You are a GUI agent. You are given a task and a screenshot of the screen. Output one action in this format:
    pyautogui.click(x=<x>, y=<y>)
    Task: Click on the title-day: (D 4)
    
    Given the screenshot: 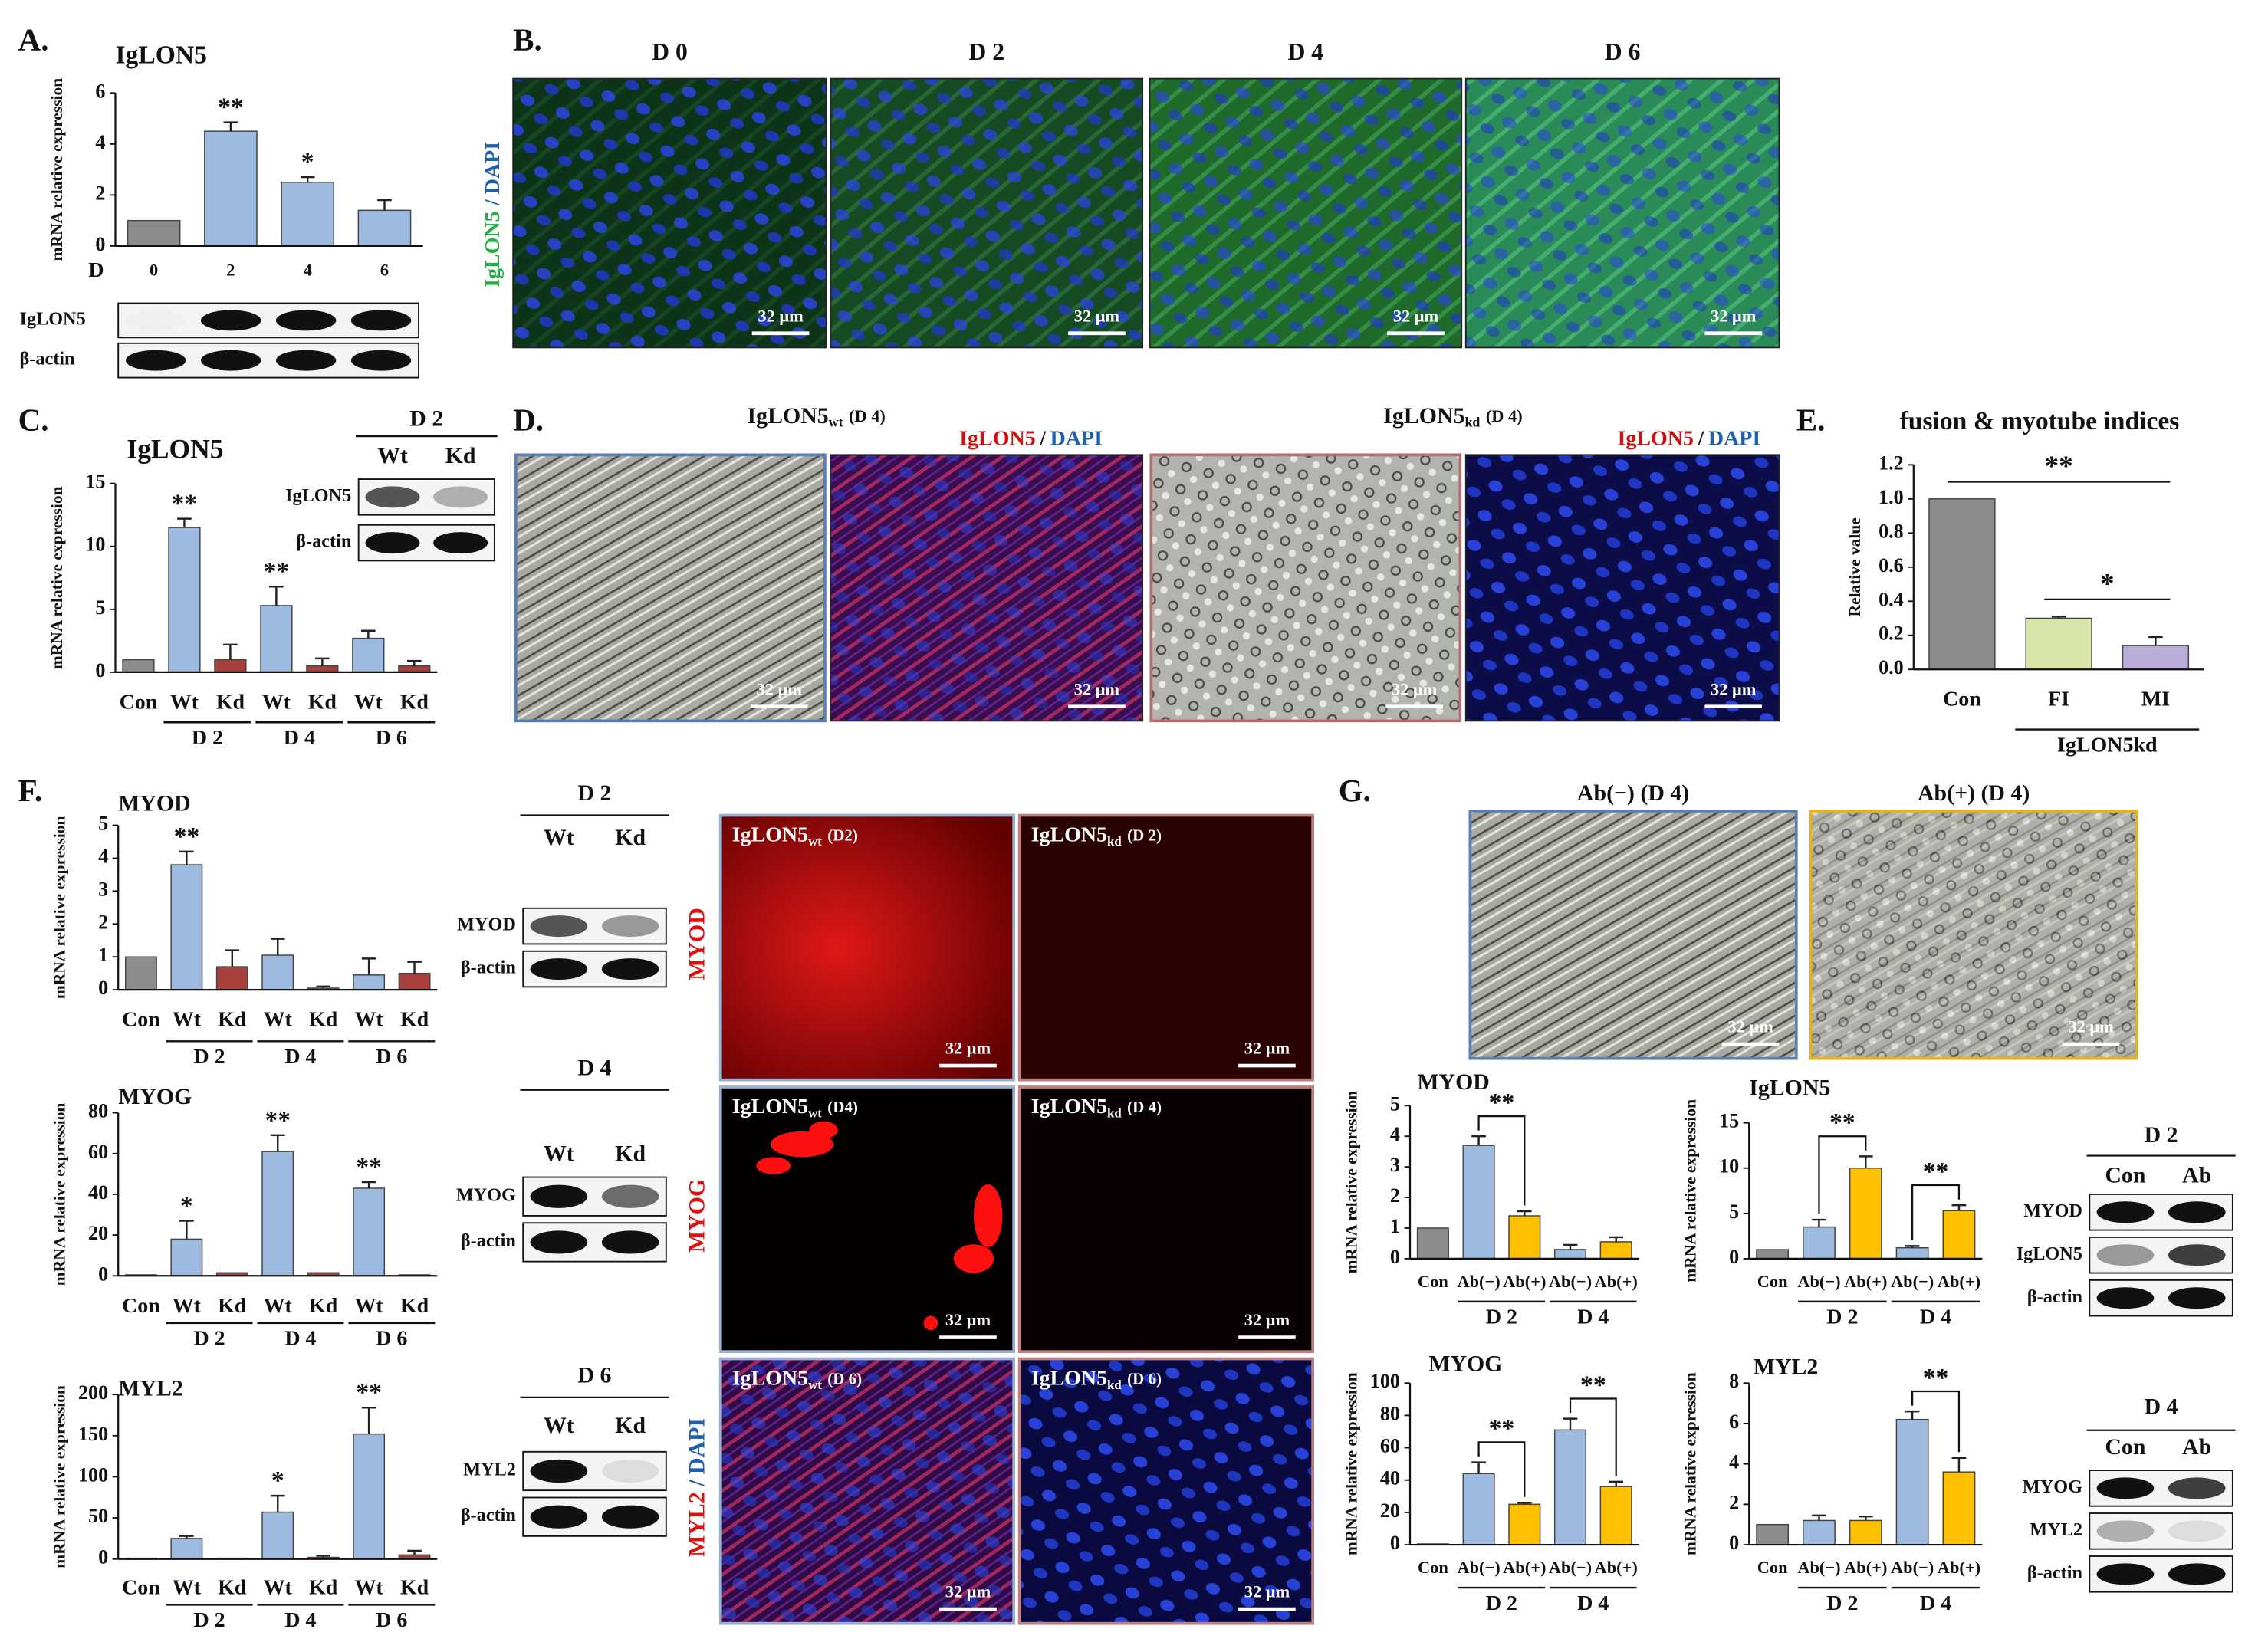 What is the action you would take?
    pyautogui.click(x=1144, y=1107)
    